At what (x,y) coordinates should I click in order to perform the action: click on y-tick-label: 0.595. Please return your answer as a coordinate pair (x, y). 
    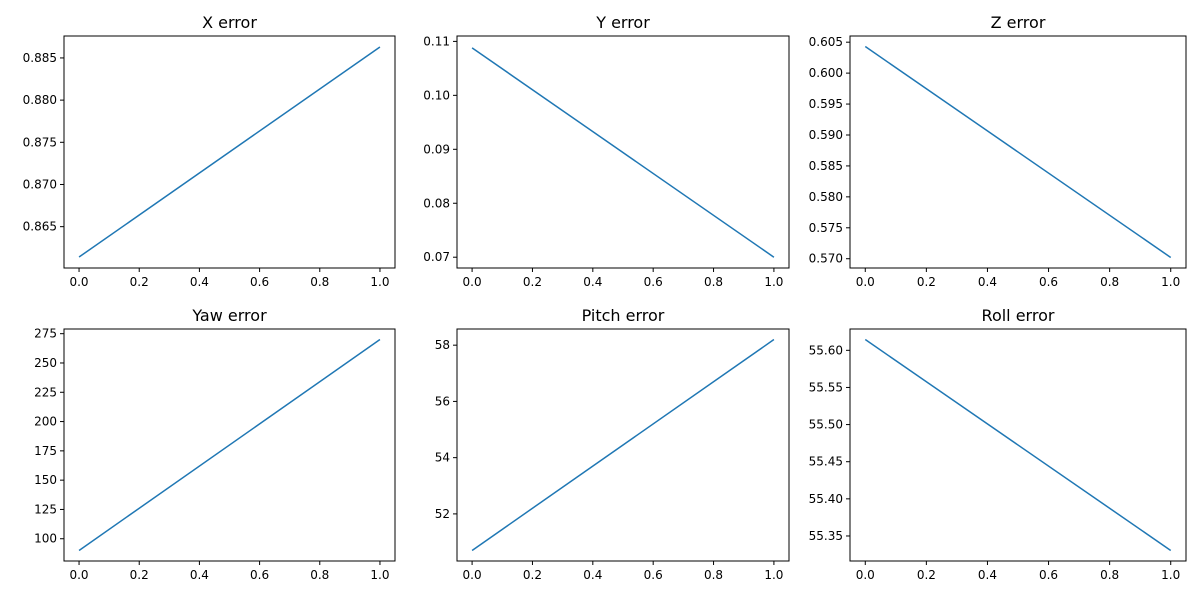
    Looking at the image, I should click on (826, 104).